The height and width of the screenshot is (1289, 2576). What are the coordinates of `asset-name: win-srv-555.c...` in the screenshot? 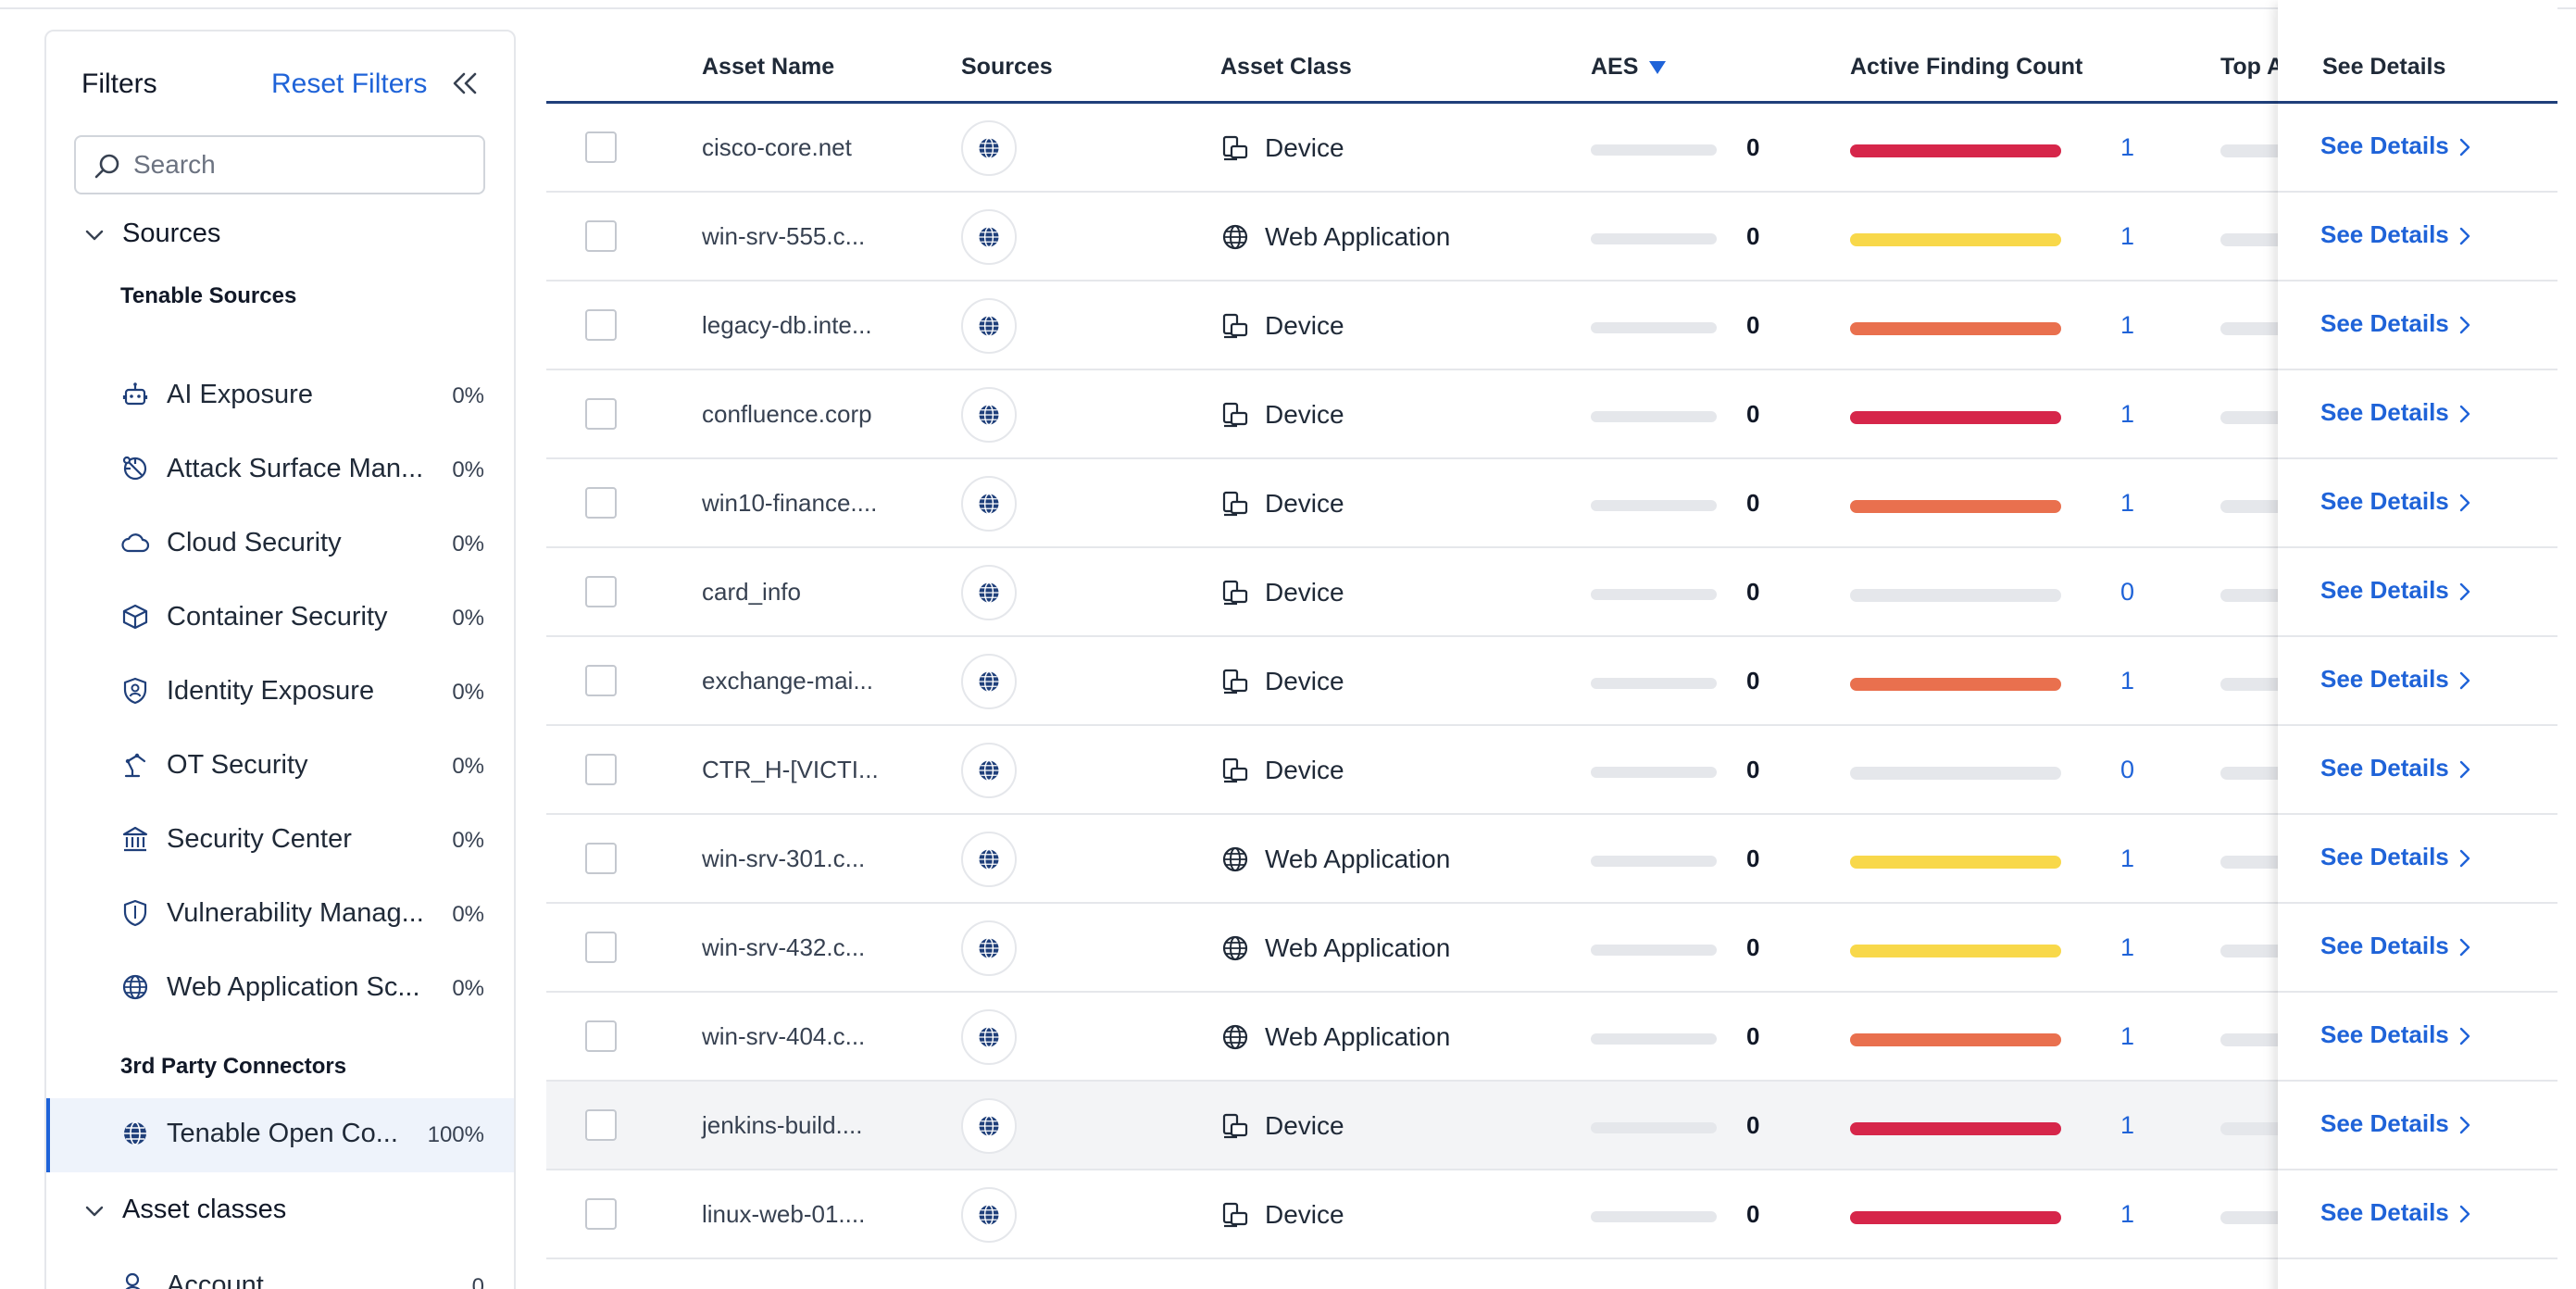 It's located at (784, 236).